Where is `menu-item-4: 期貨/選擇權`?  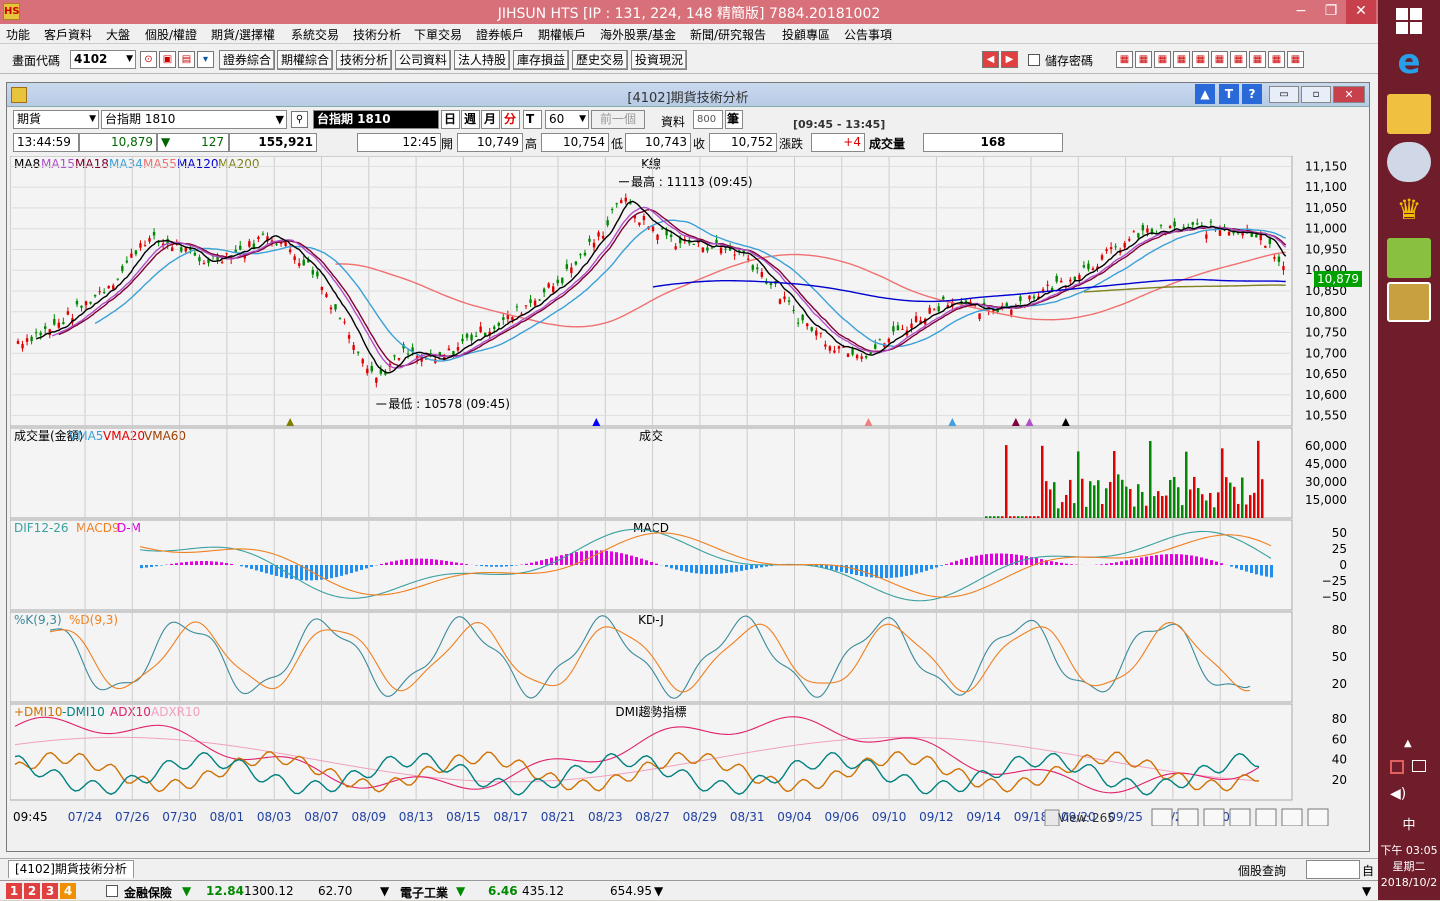 menu-item-4: 期貨/選擇權 is located at coordinates (243, 34).